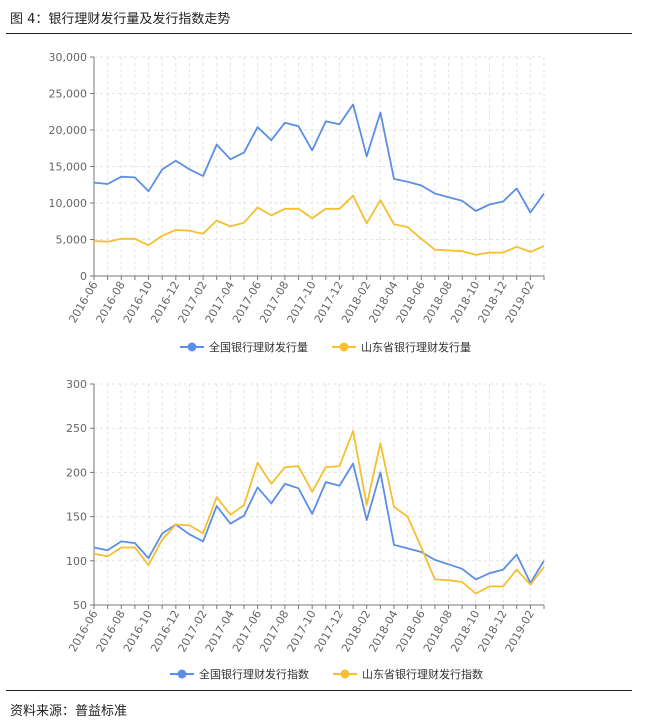 The height and width of the screenshot is (726, 648). What do you see at coordinates (319, 690) in the screenshot?
I see `bottom-rule` at bounding box center [319, 690].